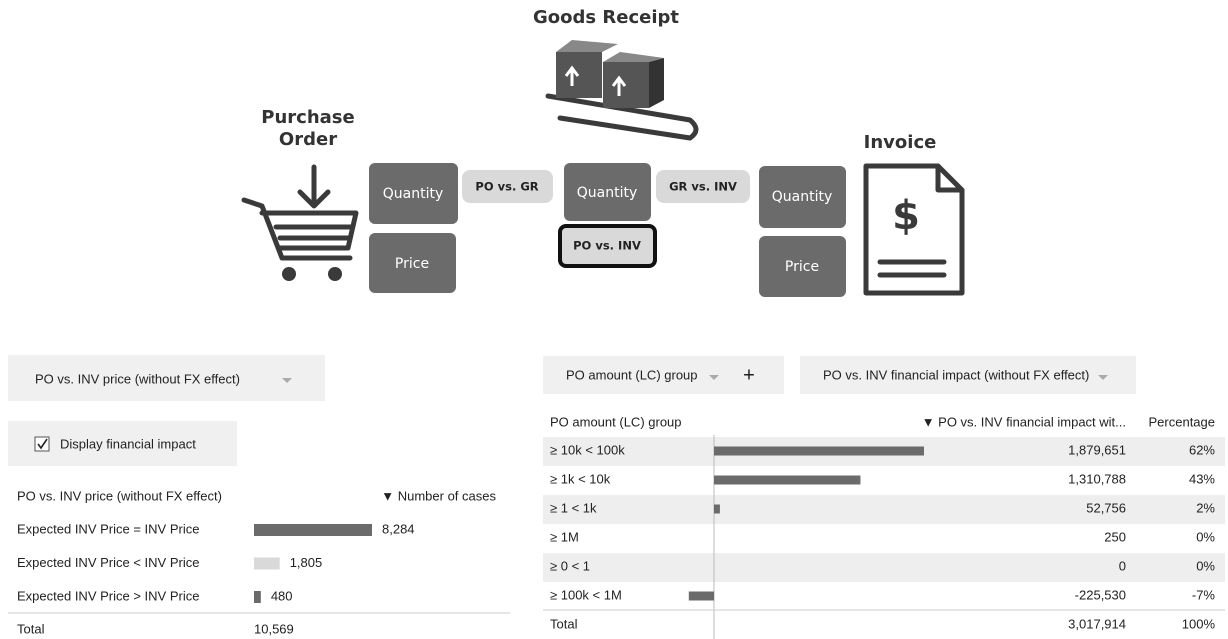 This screenshot has width=1228, height=639. I want to click on pill-label: PO vs. INV, so click(607, 246).